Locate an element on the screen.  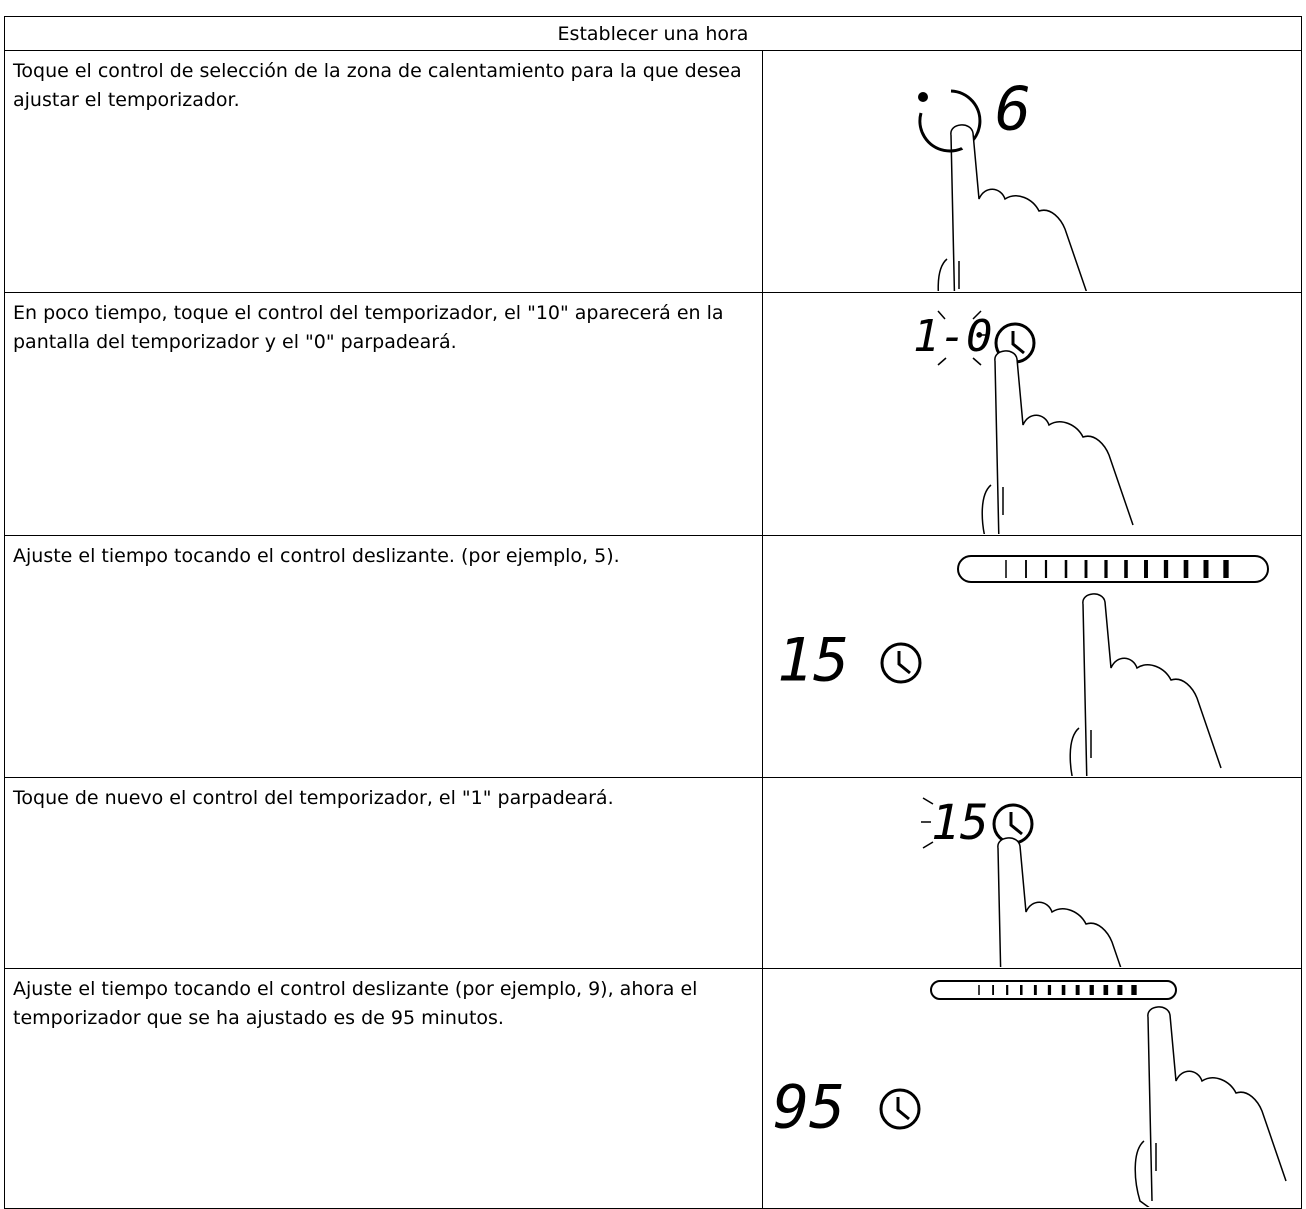
zone-dot is located at coordinates (923, 97).